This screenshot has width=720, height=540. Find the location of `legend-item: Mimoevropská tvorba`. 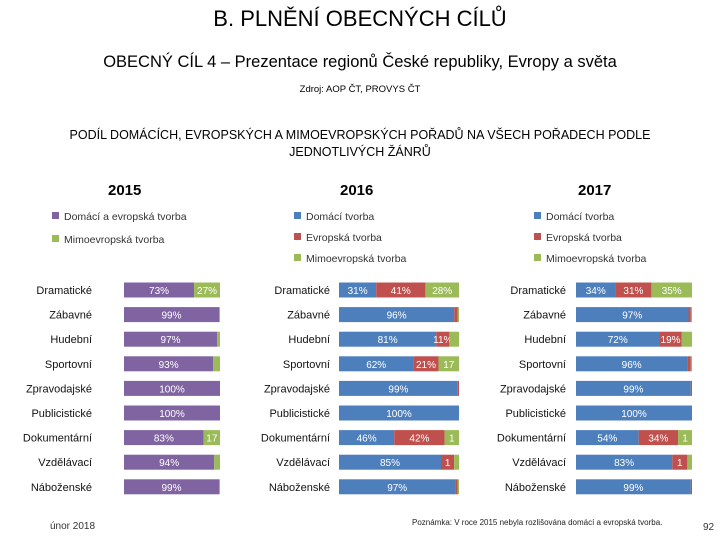

legend-item: Mimoevropská tvorba is located at coordinates (350, 259).